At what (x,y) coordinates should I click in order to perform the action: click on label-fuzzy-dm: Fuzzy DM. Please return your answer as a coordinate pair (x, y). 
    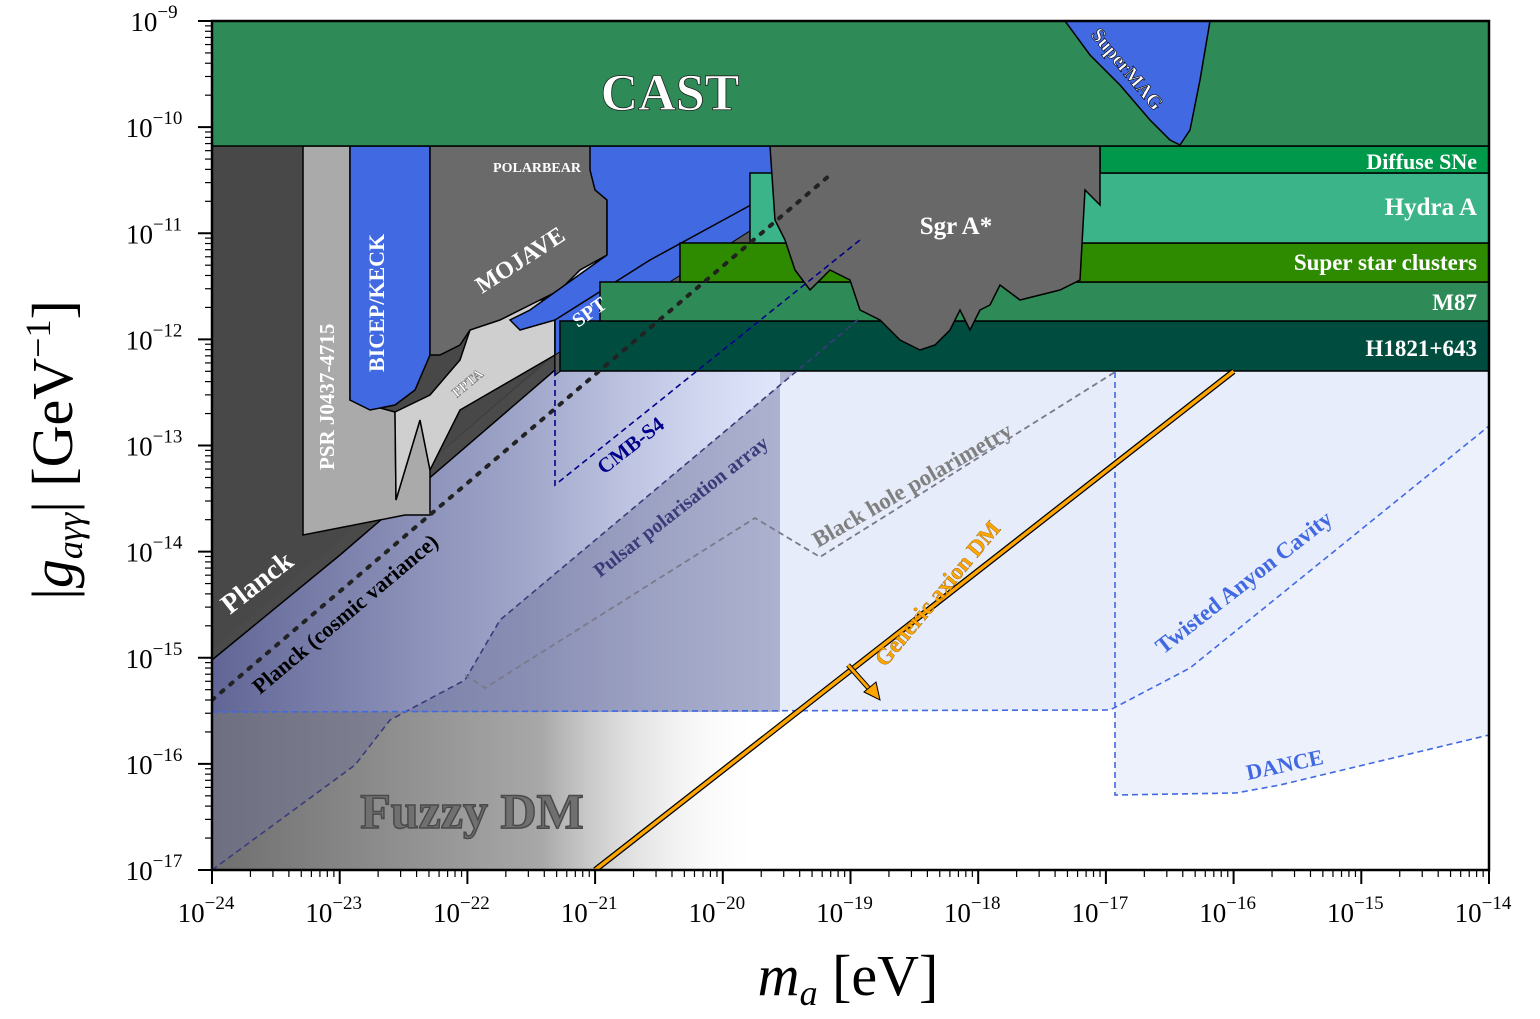
    Looking at the image, I should click on (472, 811).